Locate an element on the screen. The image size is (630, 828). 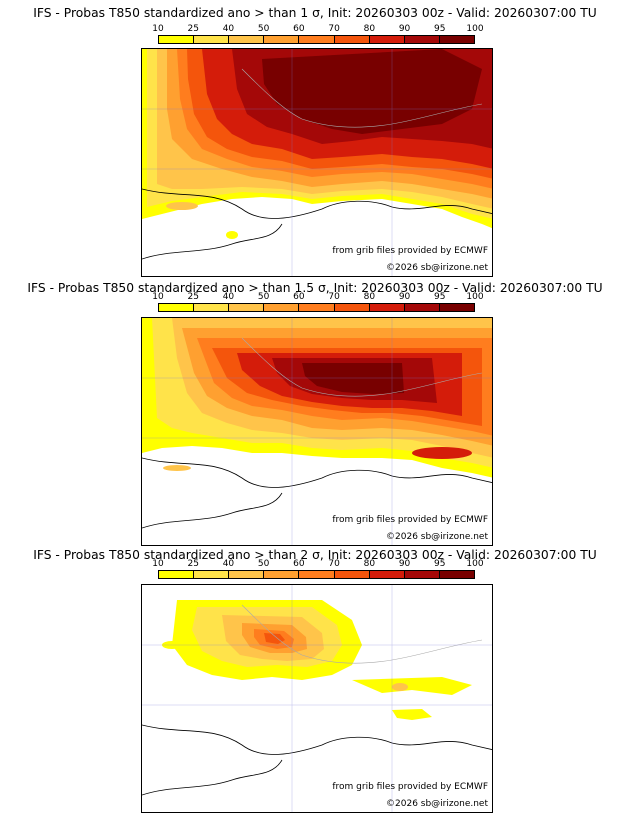
panel-1-colorbar is located at coordinates (316, 39).